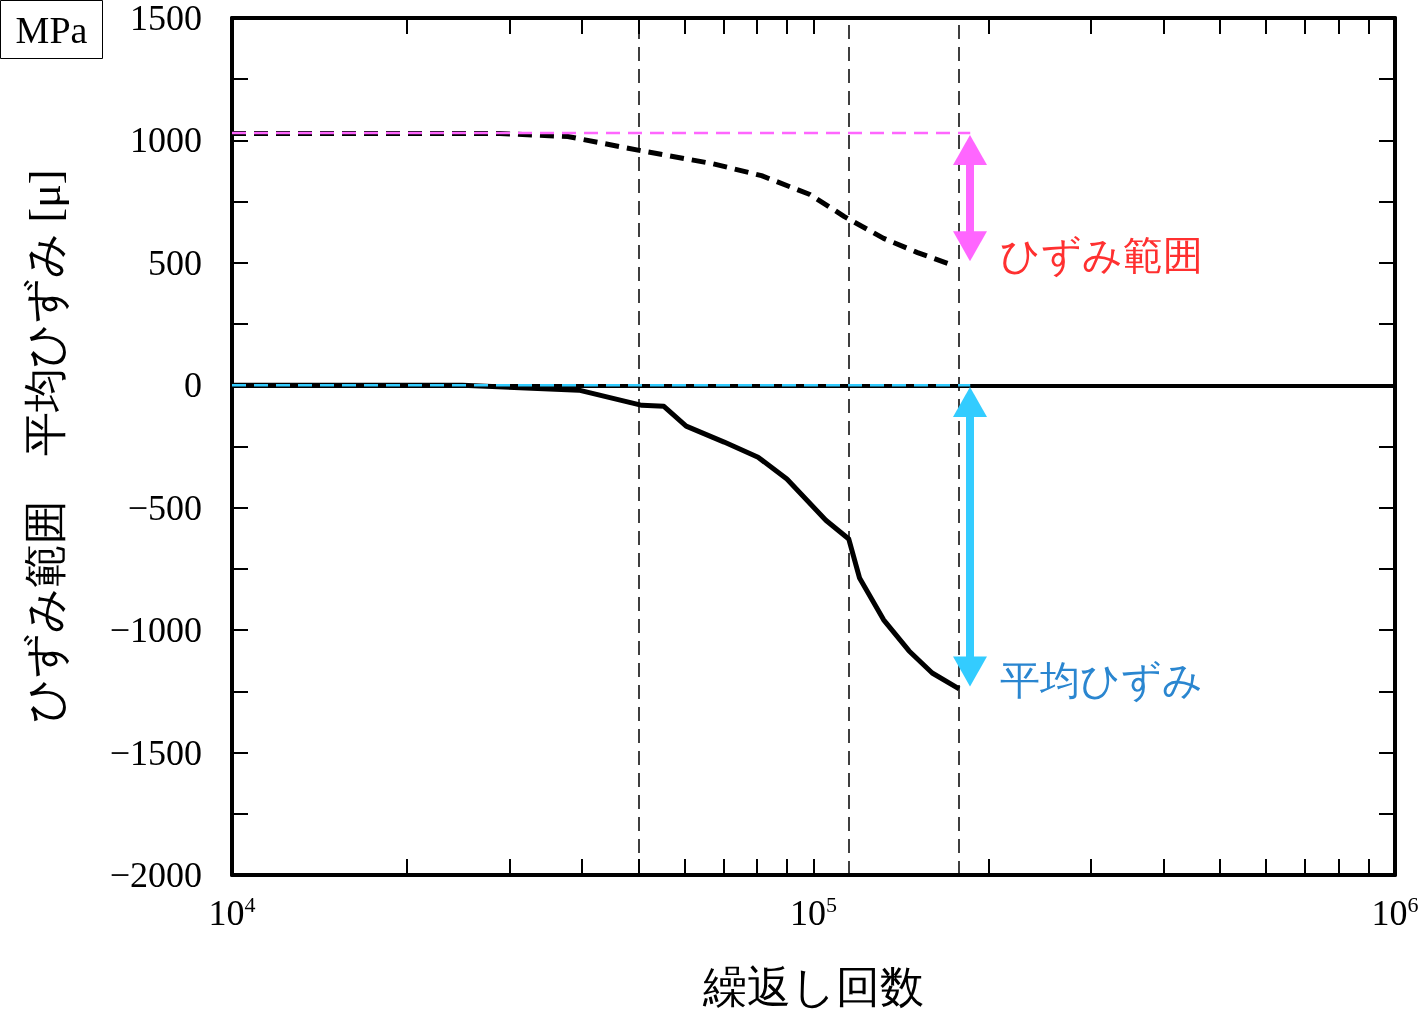  Describe the element at coordinates (164, 507) in the screenshot. I see `y-tick-label: −500` at that location.